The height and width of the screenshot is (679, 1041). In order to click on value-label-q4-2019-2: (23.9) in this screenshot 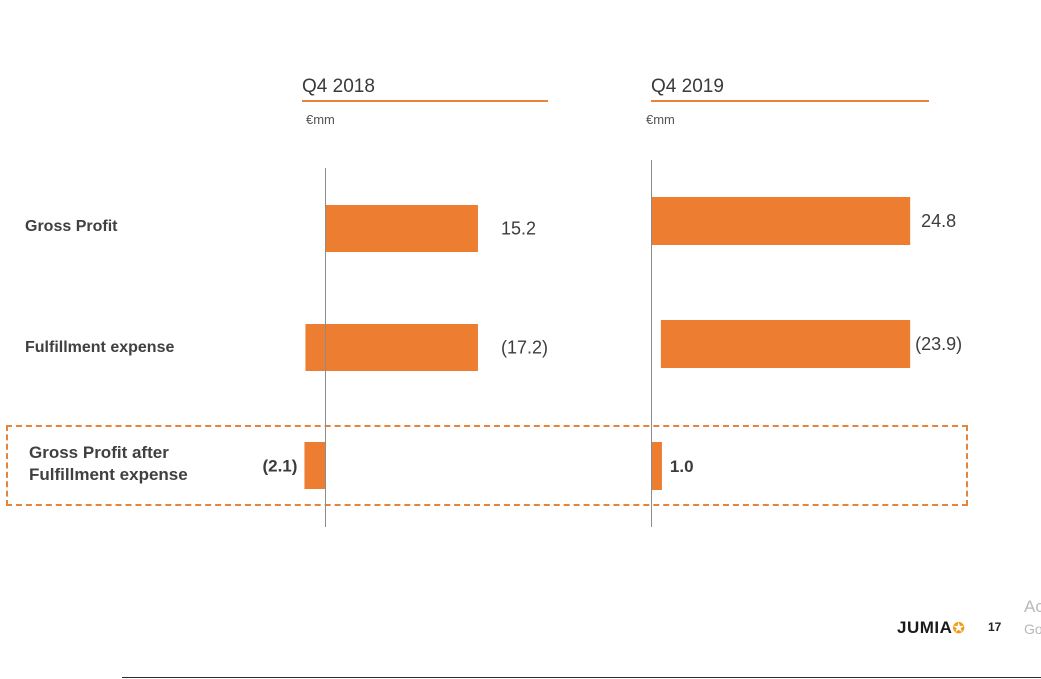, I will do `click(938, 344)`.